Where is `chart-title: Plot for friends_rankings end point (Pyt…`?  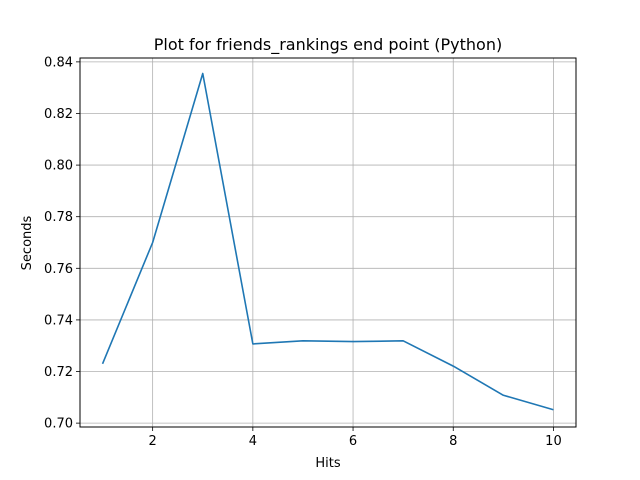 chart-title: Plot for friends_rankings end point (Pyt… is located at coordinates (328, 45).